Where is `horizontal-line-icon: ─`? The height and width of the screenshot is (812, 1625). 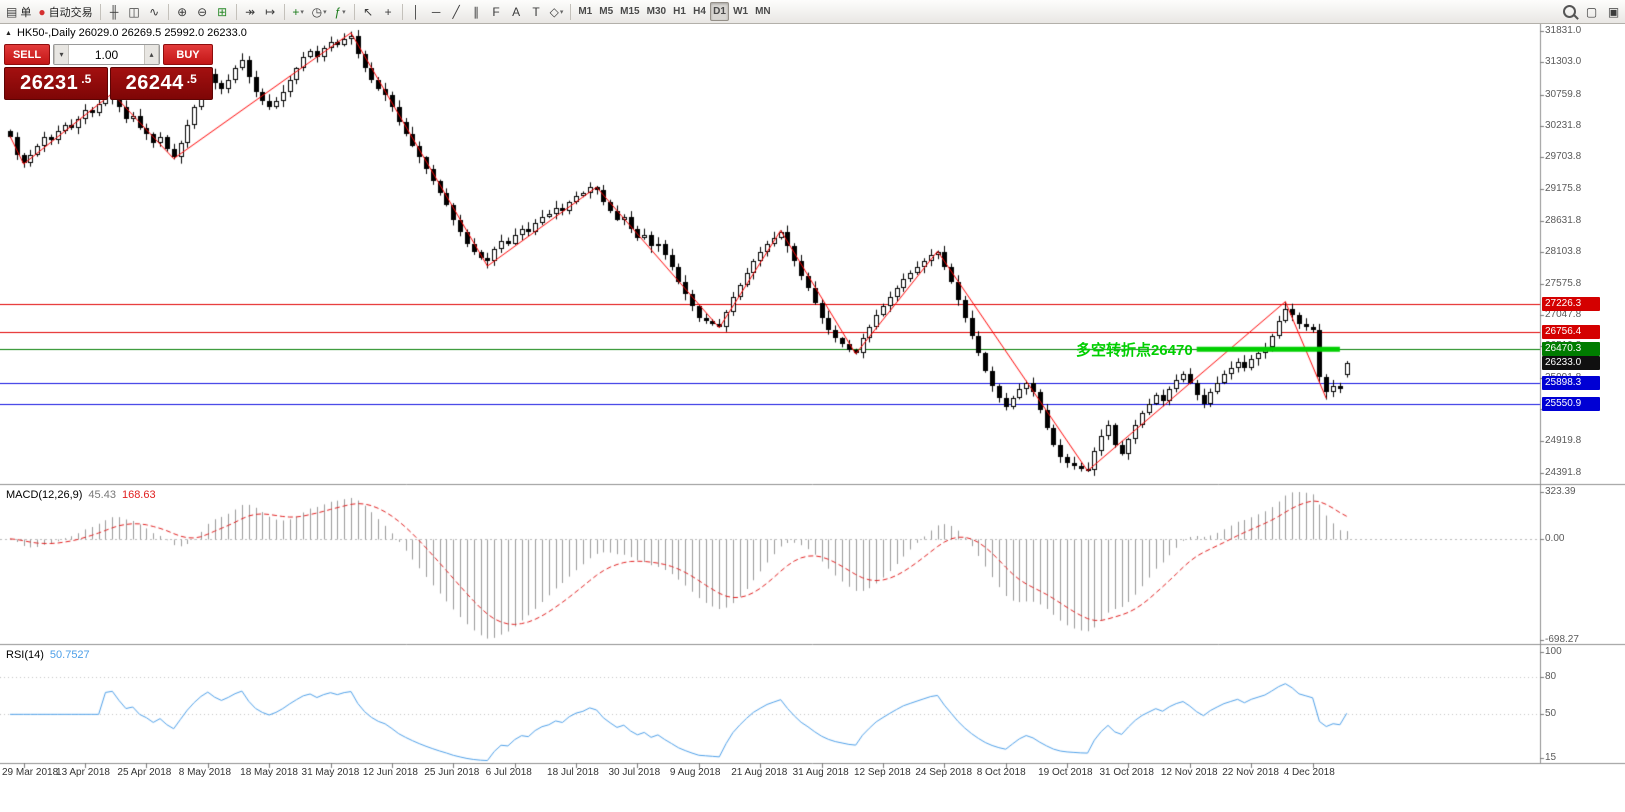
horizontal-line-icon: ─ is located at coordinates (436, 11).